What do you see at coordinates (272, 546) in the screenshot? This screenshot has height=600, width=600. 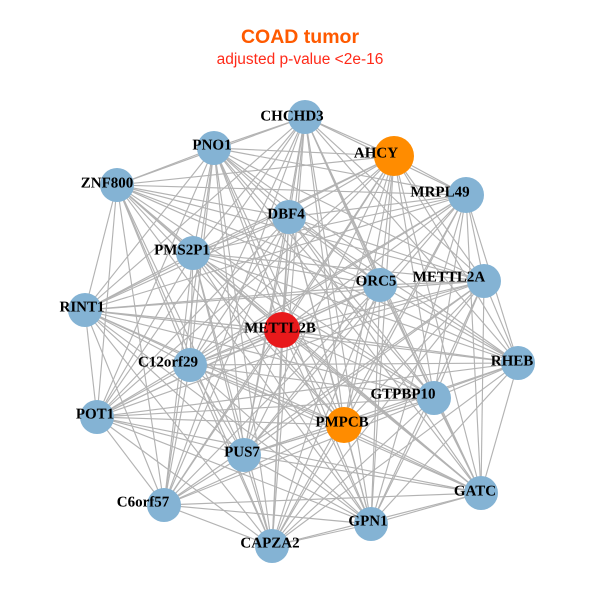 I see `graph-node-capza2` at bounding box center [272, 546].